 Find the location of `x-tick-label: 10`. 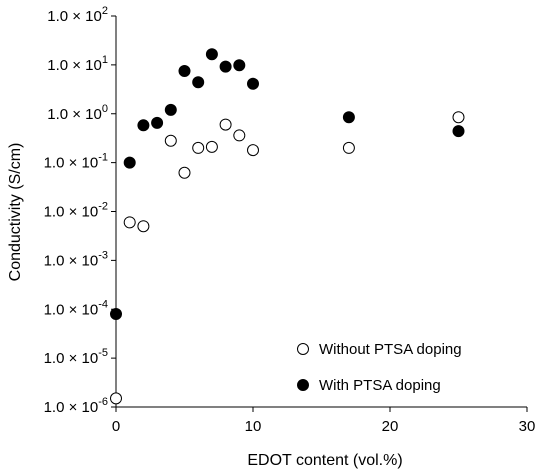

x-tick-label: 10 is located at coordinates (253, 426).